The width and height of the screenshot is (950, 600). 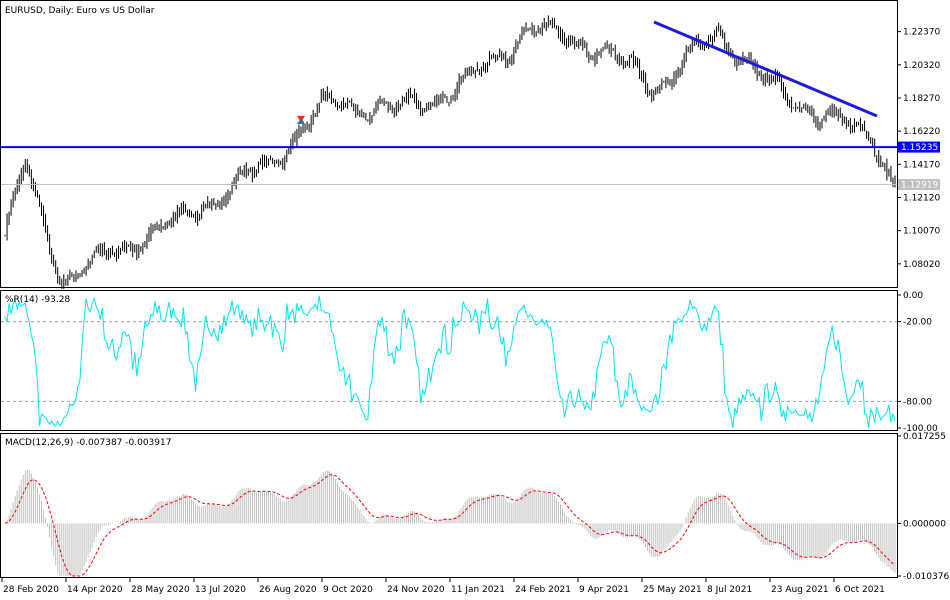 What do you see at coordinates (729, 590) in the screenshot?
I see `date-tick-label: 8 Jul 2021` at bounding box center [729, 590].